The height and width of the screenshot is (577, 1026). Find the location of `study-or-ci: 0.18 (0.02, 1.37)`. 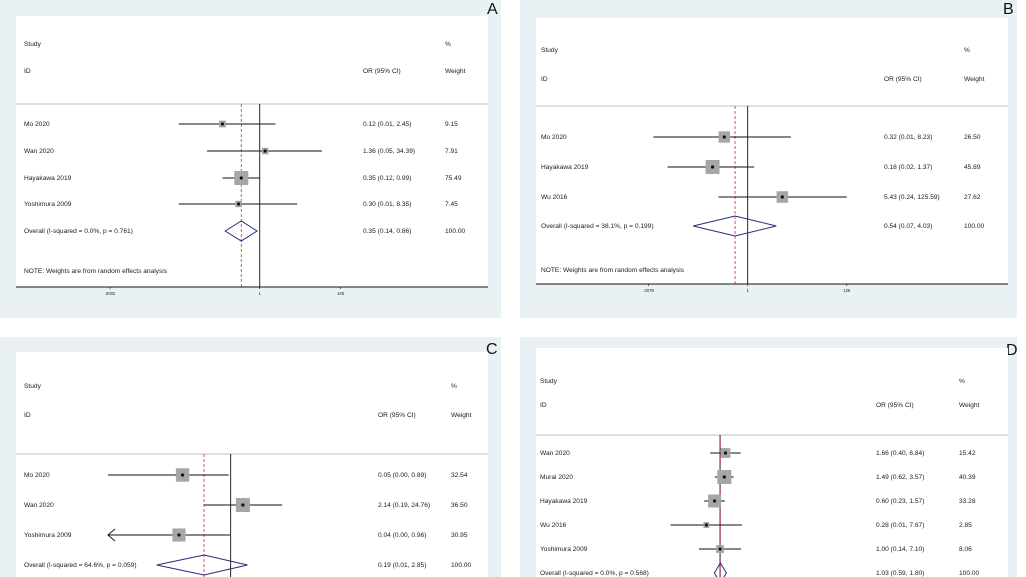

study-or-ci: 0.18 (0.02, 1.37) is located at coordinates (908, 167).